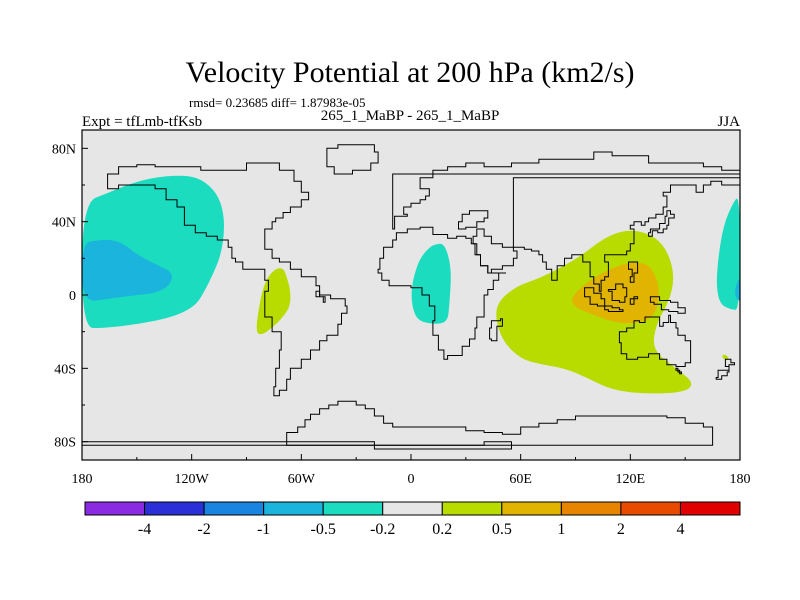 The width and height of the screenshot is (800, 600). Describe the element at coordinates (502, 529) in the screenshot. I see `colorbar-label-6: 0.5` at that location.